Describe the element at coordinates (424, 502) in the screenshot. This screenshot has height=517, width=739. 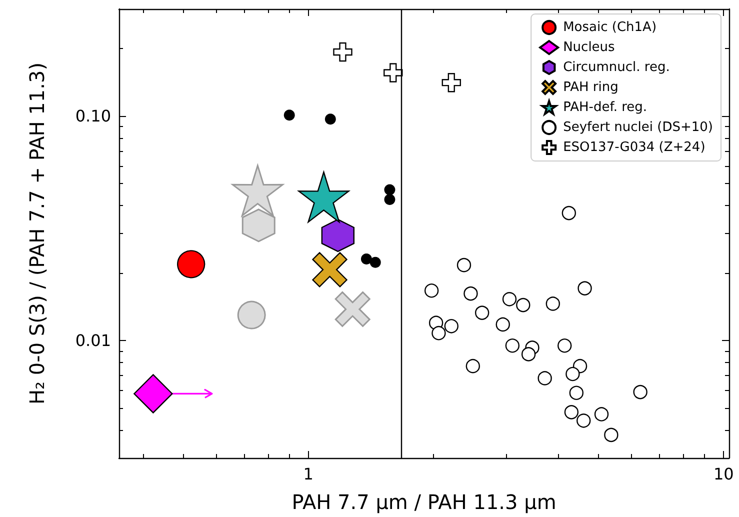
I see `x-axis-title: PAH 7.7 μm / PAH 11.3 μm` at that location.